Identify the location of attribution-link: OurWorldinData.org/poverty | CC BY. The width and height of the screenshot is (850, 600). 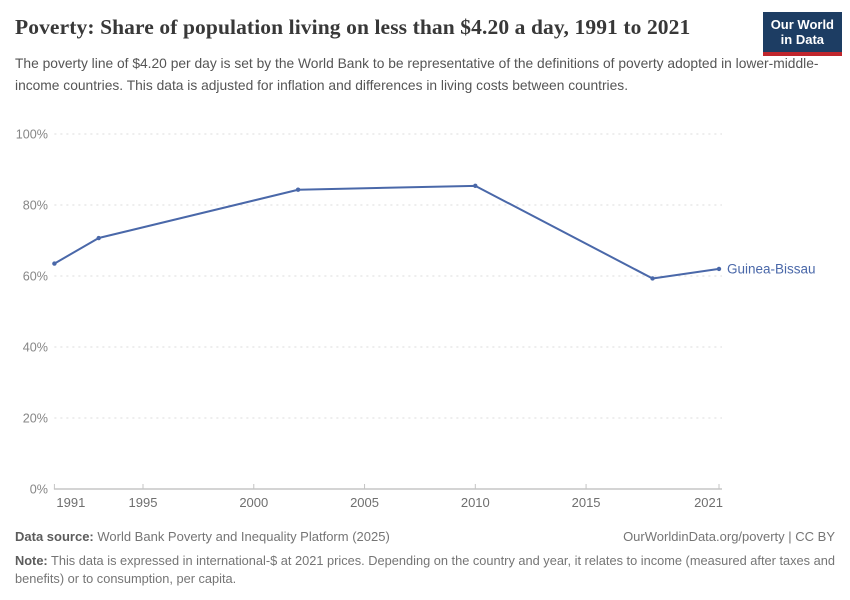
(729, 536).